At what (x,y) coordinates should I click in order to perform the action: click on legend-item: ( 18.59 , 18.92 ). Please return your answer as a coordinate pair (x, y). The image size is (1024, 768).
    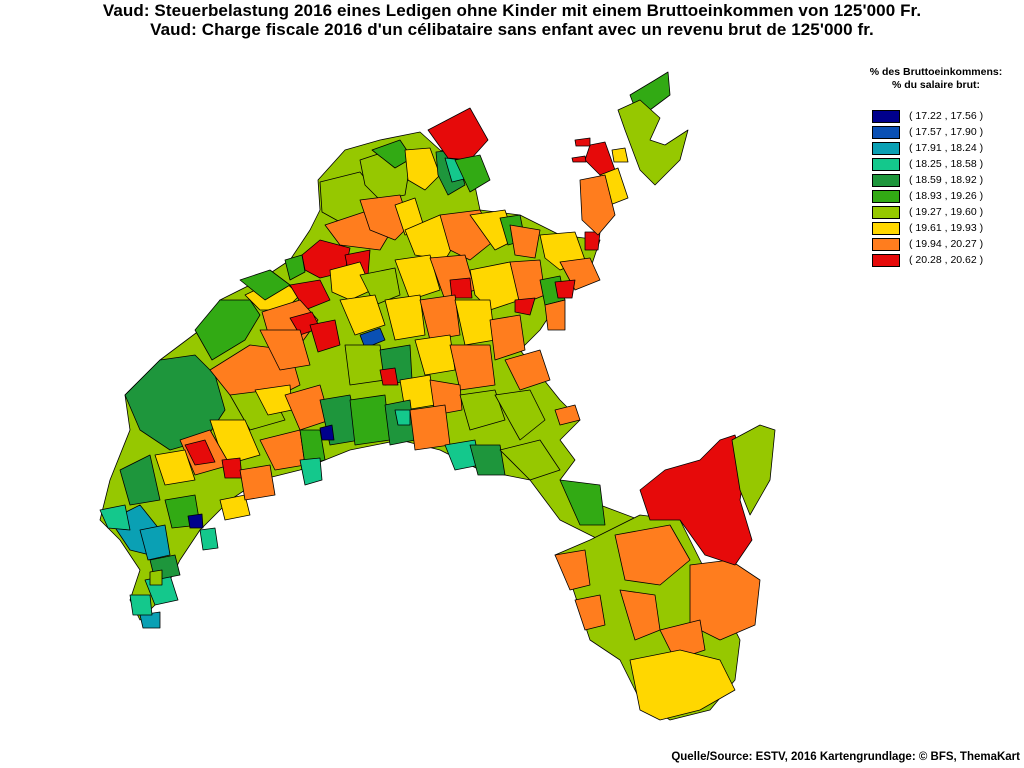
    Looking at the image, I should click on (927, 180).